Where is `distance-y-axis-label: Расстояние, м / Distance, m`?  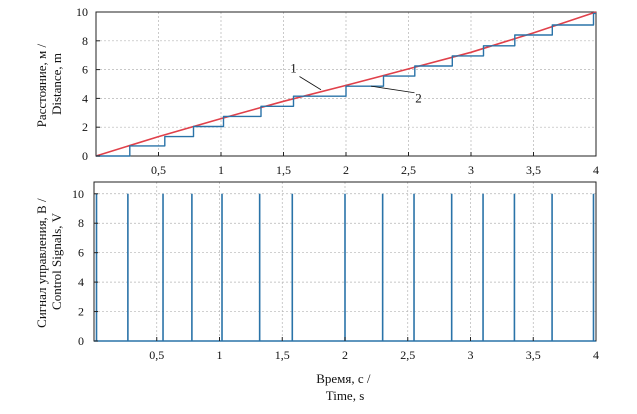
distance-y-axis-label: Расстояние, м / Distance, m is located at coordinates (49, 84).